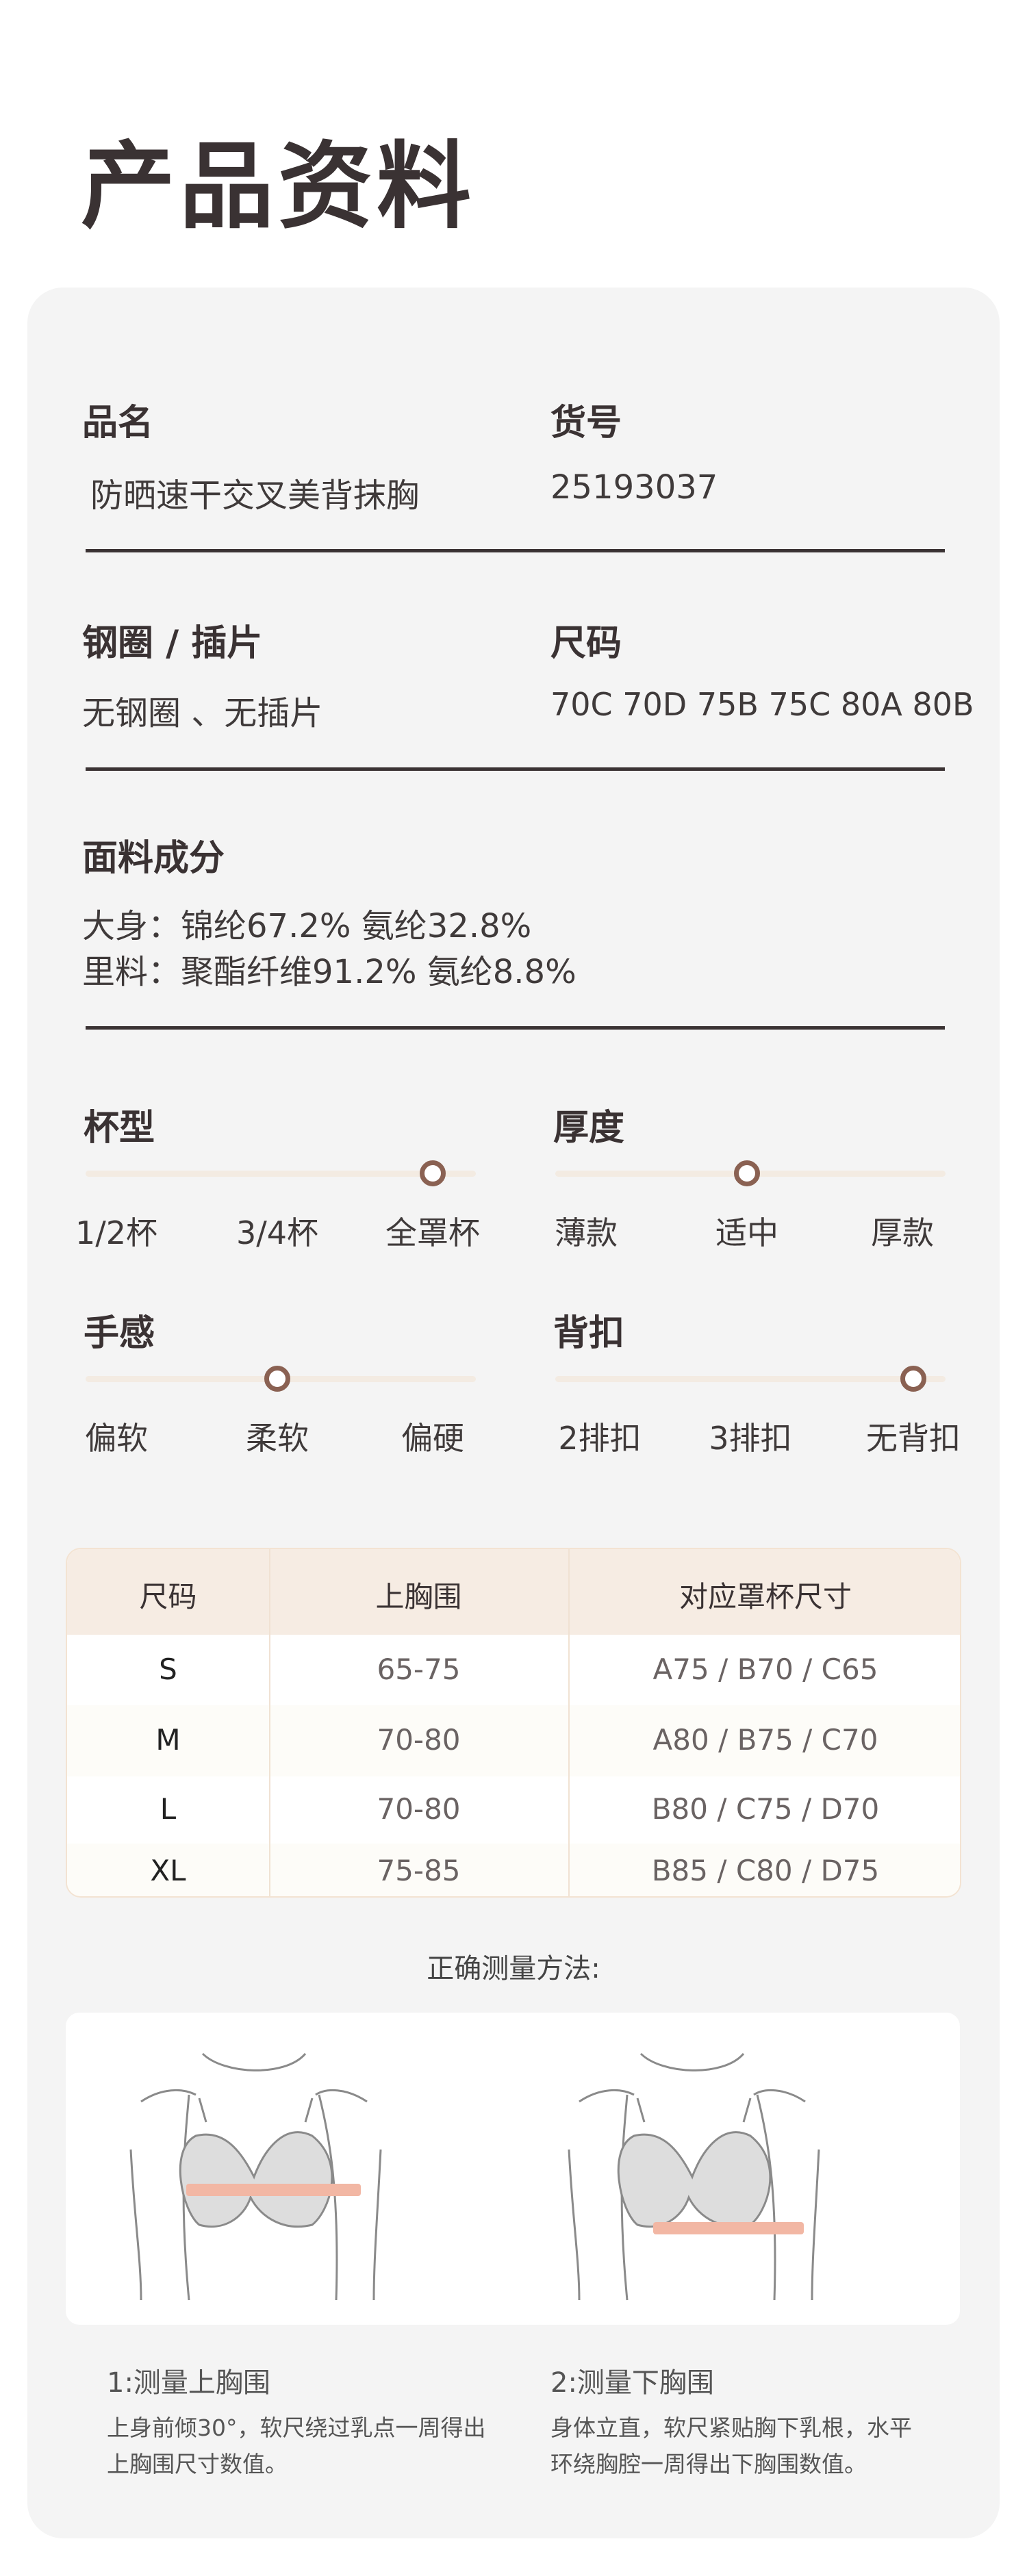 This screenshot has height=2576, width=1027. What do you see at coordinates (750, 1439) in the screenshot?
I see `attribute-option: 3排扣` at bounding box center [750, 1439].